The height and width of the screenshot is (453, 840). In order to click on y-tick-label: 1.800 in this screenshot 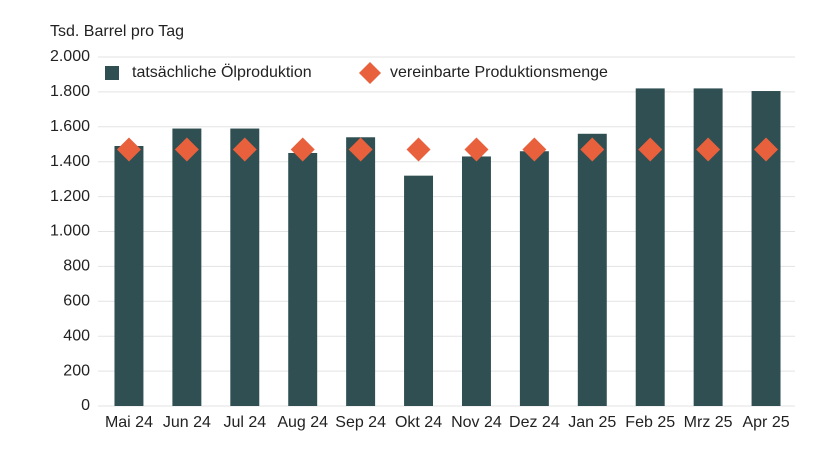, I will do `click(70, 91)`.